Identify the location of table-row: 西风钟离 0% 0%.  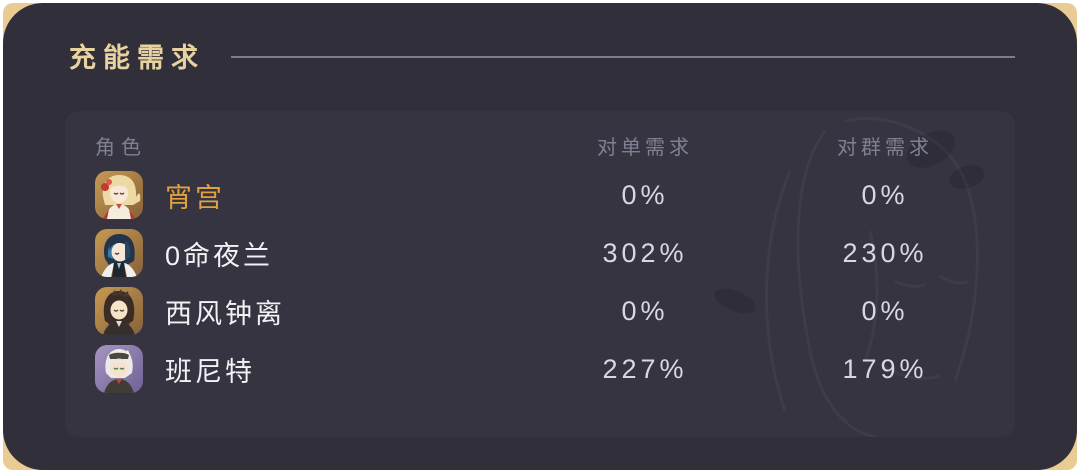
(540, 311).